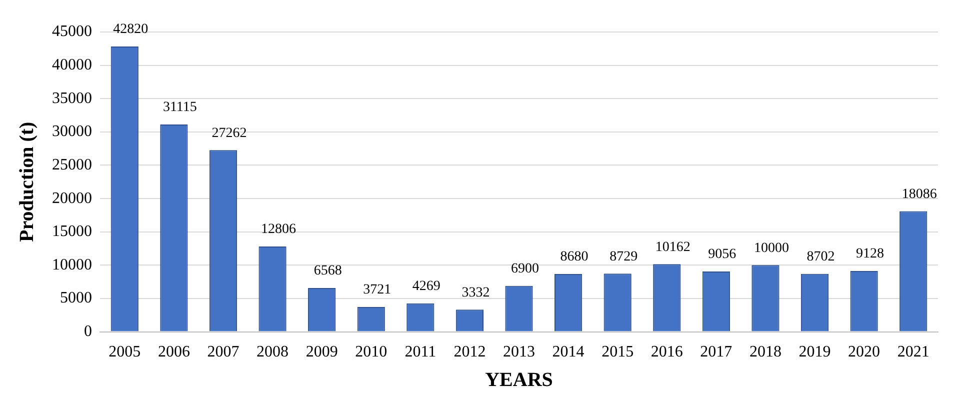  What do you see at coordinates (130, 30) in the screenshot?
I see `data-label: 42820` at bounding box center [130, 30].